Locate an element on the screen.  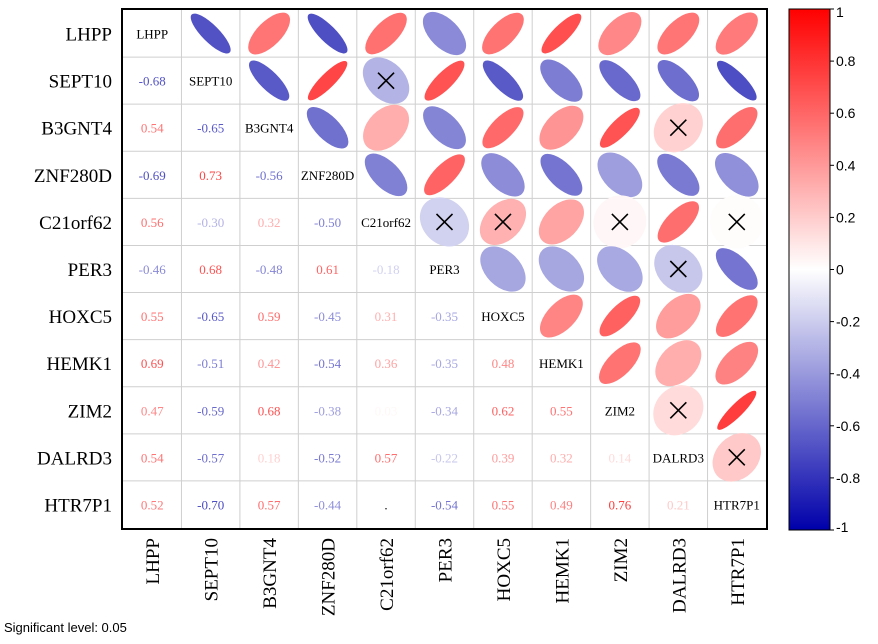
coefficient-label: -0.70 is located at coordinates (210, 504).